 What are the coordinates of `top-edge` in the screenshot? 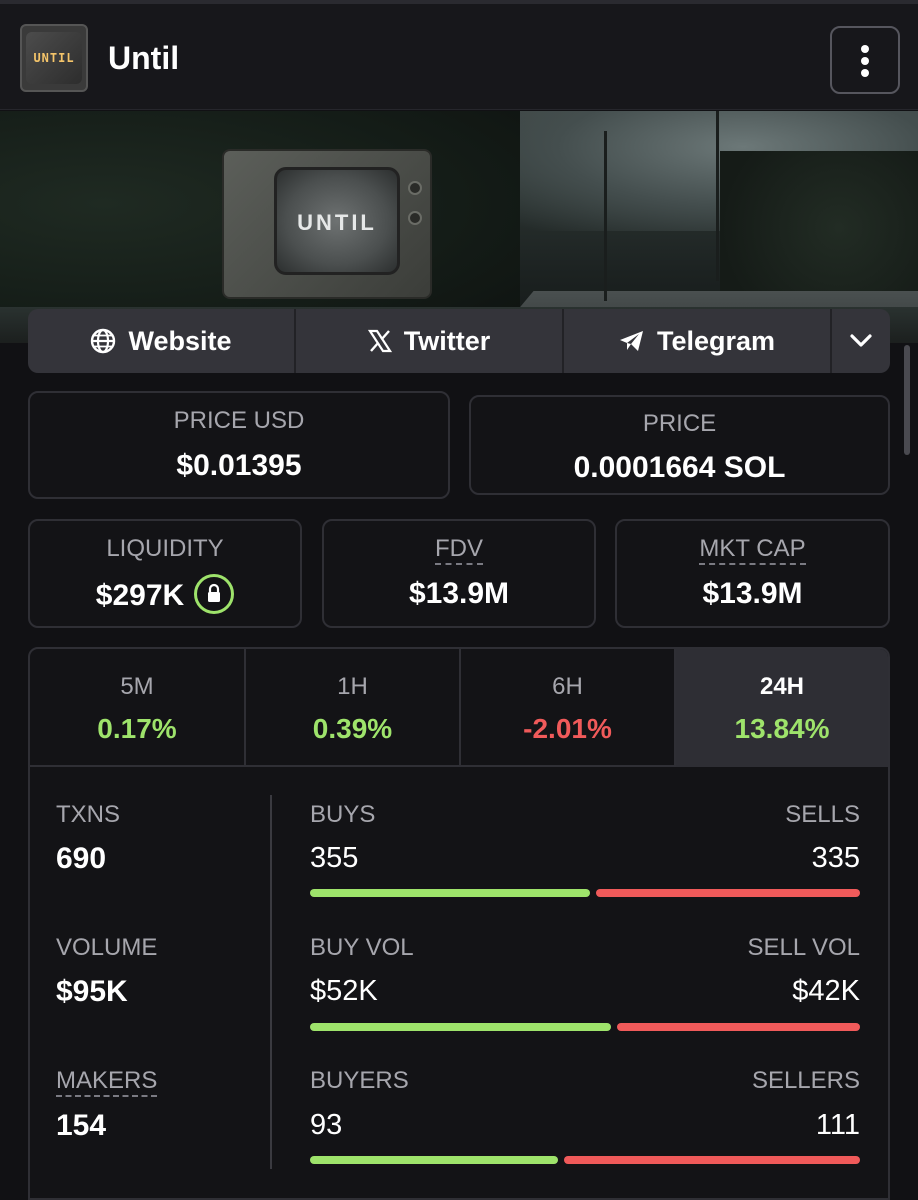 It's located at (459, 2).